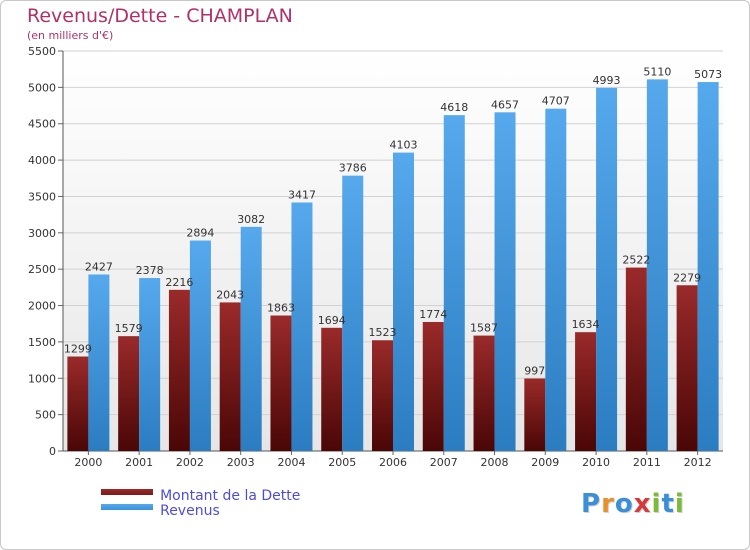  I want to click on data-label-revenus: 2427, so click(99, 266).